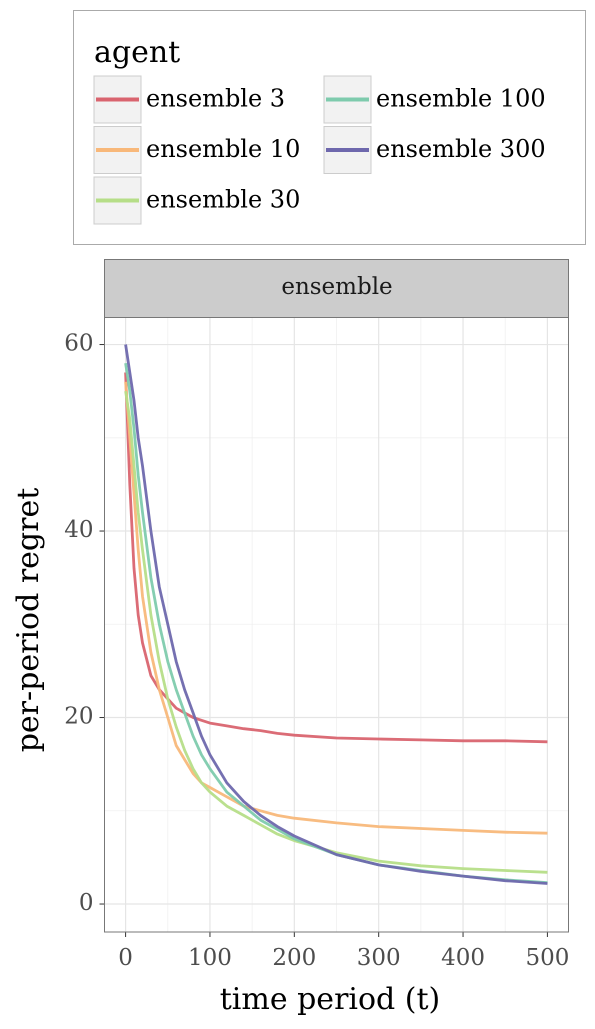  I want to click on facet-label: ensemble, so click(336, 287).